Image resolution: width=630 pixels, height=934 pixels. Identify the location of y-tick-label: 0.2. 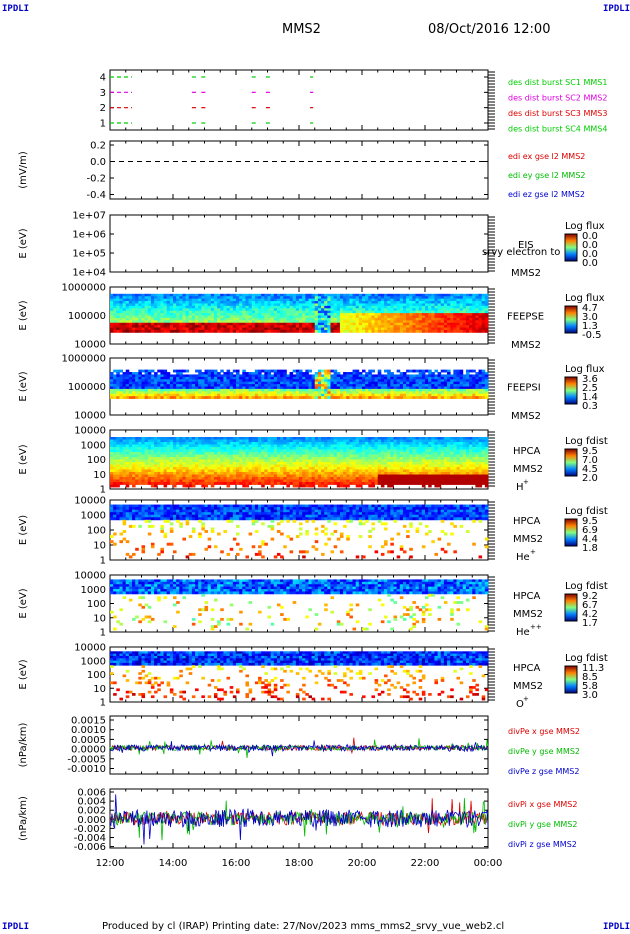
(98, 146).